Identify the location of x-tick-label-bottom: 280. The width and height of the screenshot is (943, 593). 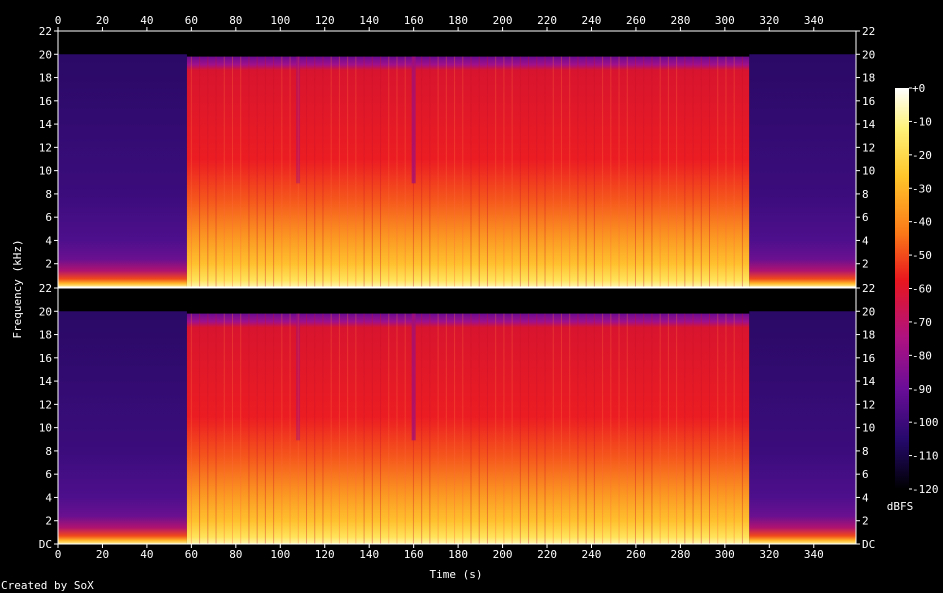
(680, 554).